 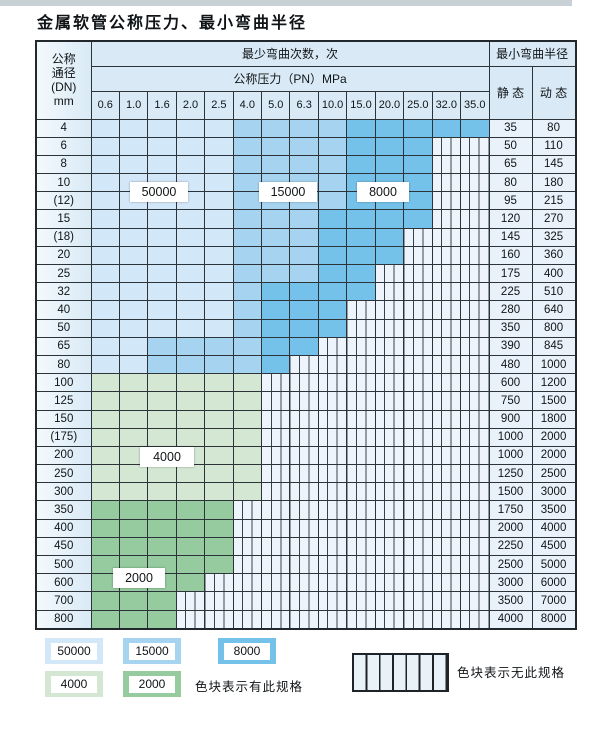 What do you see at coordinates (63, 583) in the screenshot?
I see `dn-cell: 600` at bounding box center [63, 583].